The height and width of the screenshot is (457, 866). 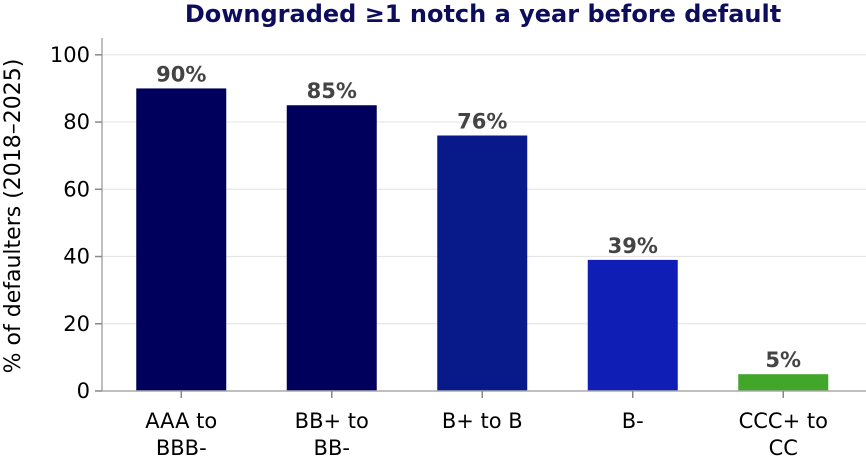 I want to click on y-tick-label: 100, so click(x=70, y=55).